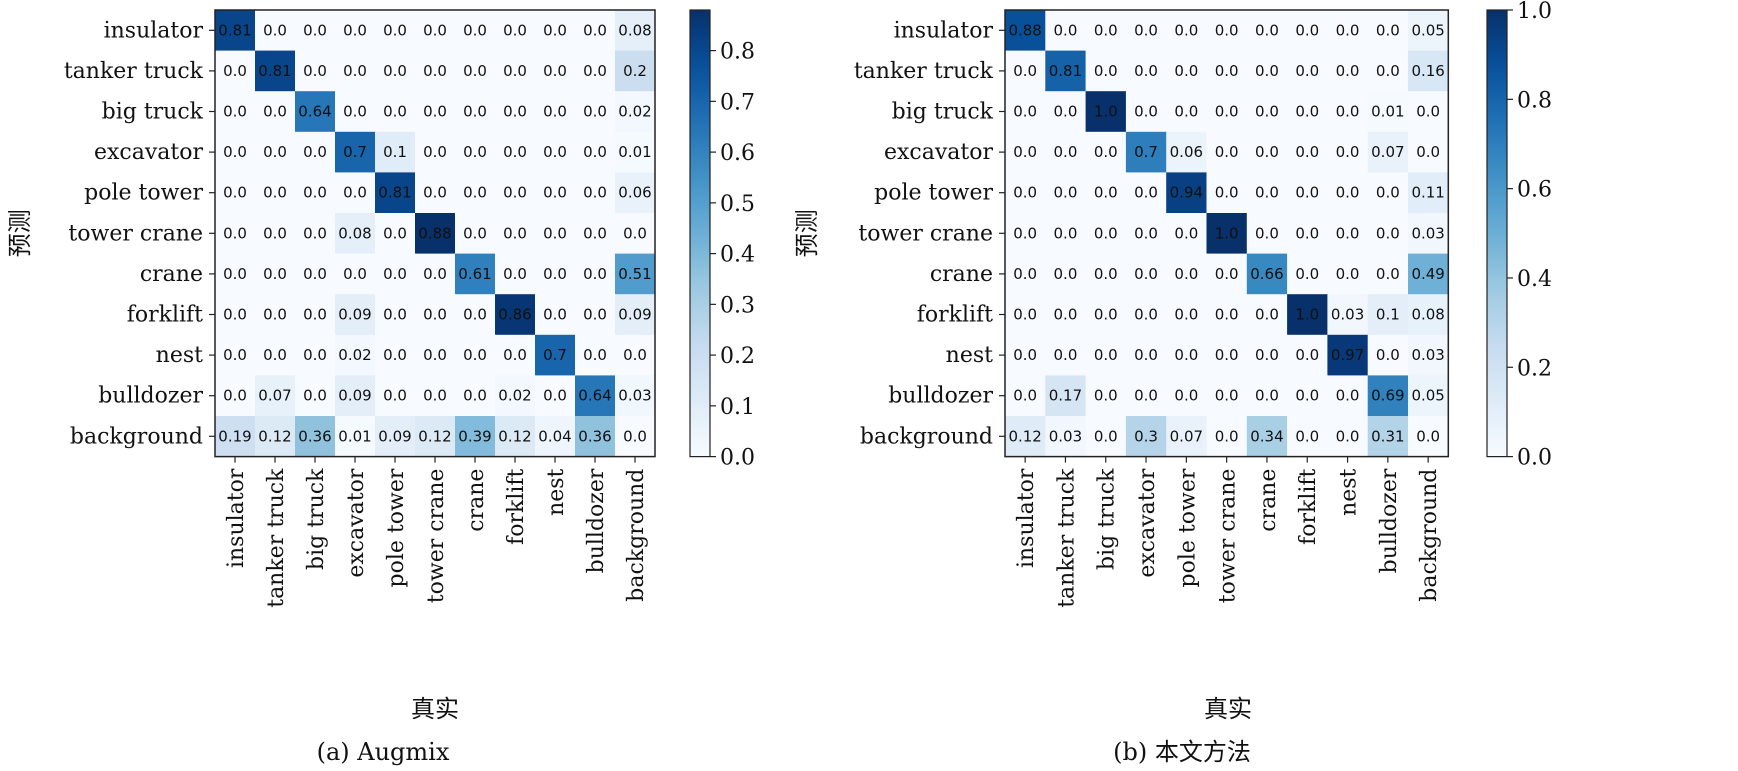 Image resolution: width=1738 pixels, height=771 pixels. Describe the element at coordinates (1427, 193) in the screenshot. I see `cell-value: 0.11` at that location.